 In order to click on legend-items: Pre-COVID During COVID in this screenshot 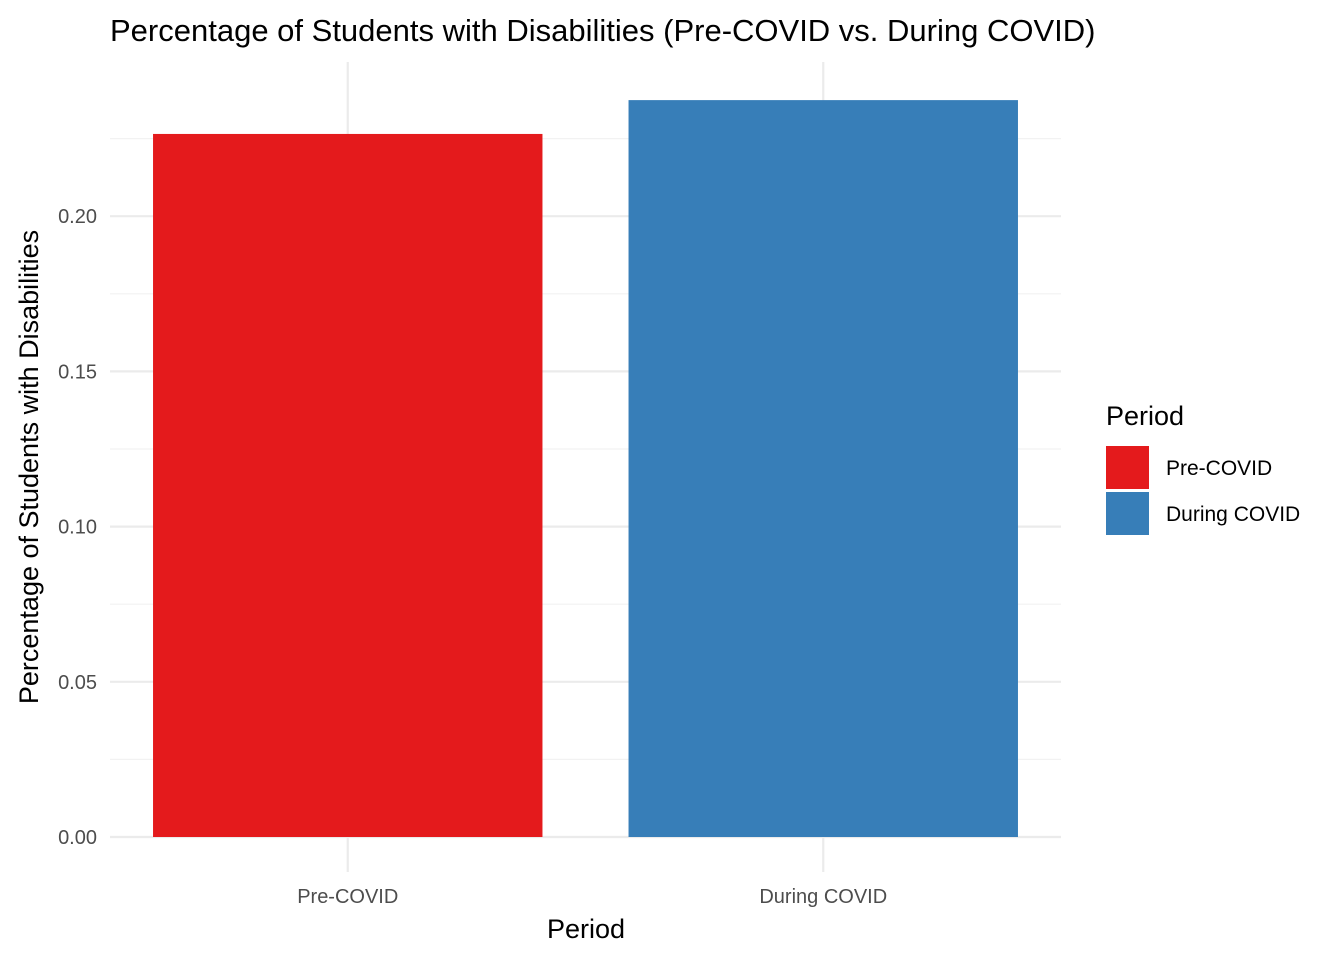, I will do `click(1203, 490)`.